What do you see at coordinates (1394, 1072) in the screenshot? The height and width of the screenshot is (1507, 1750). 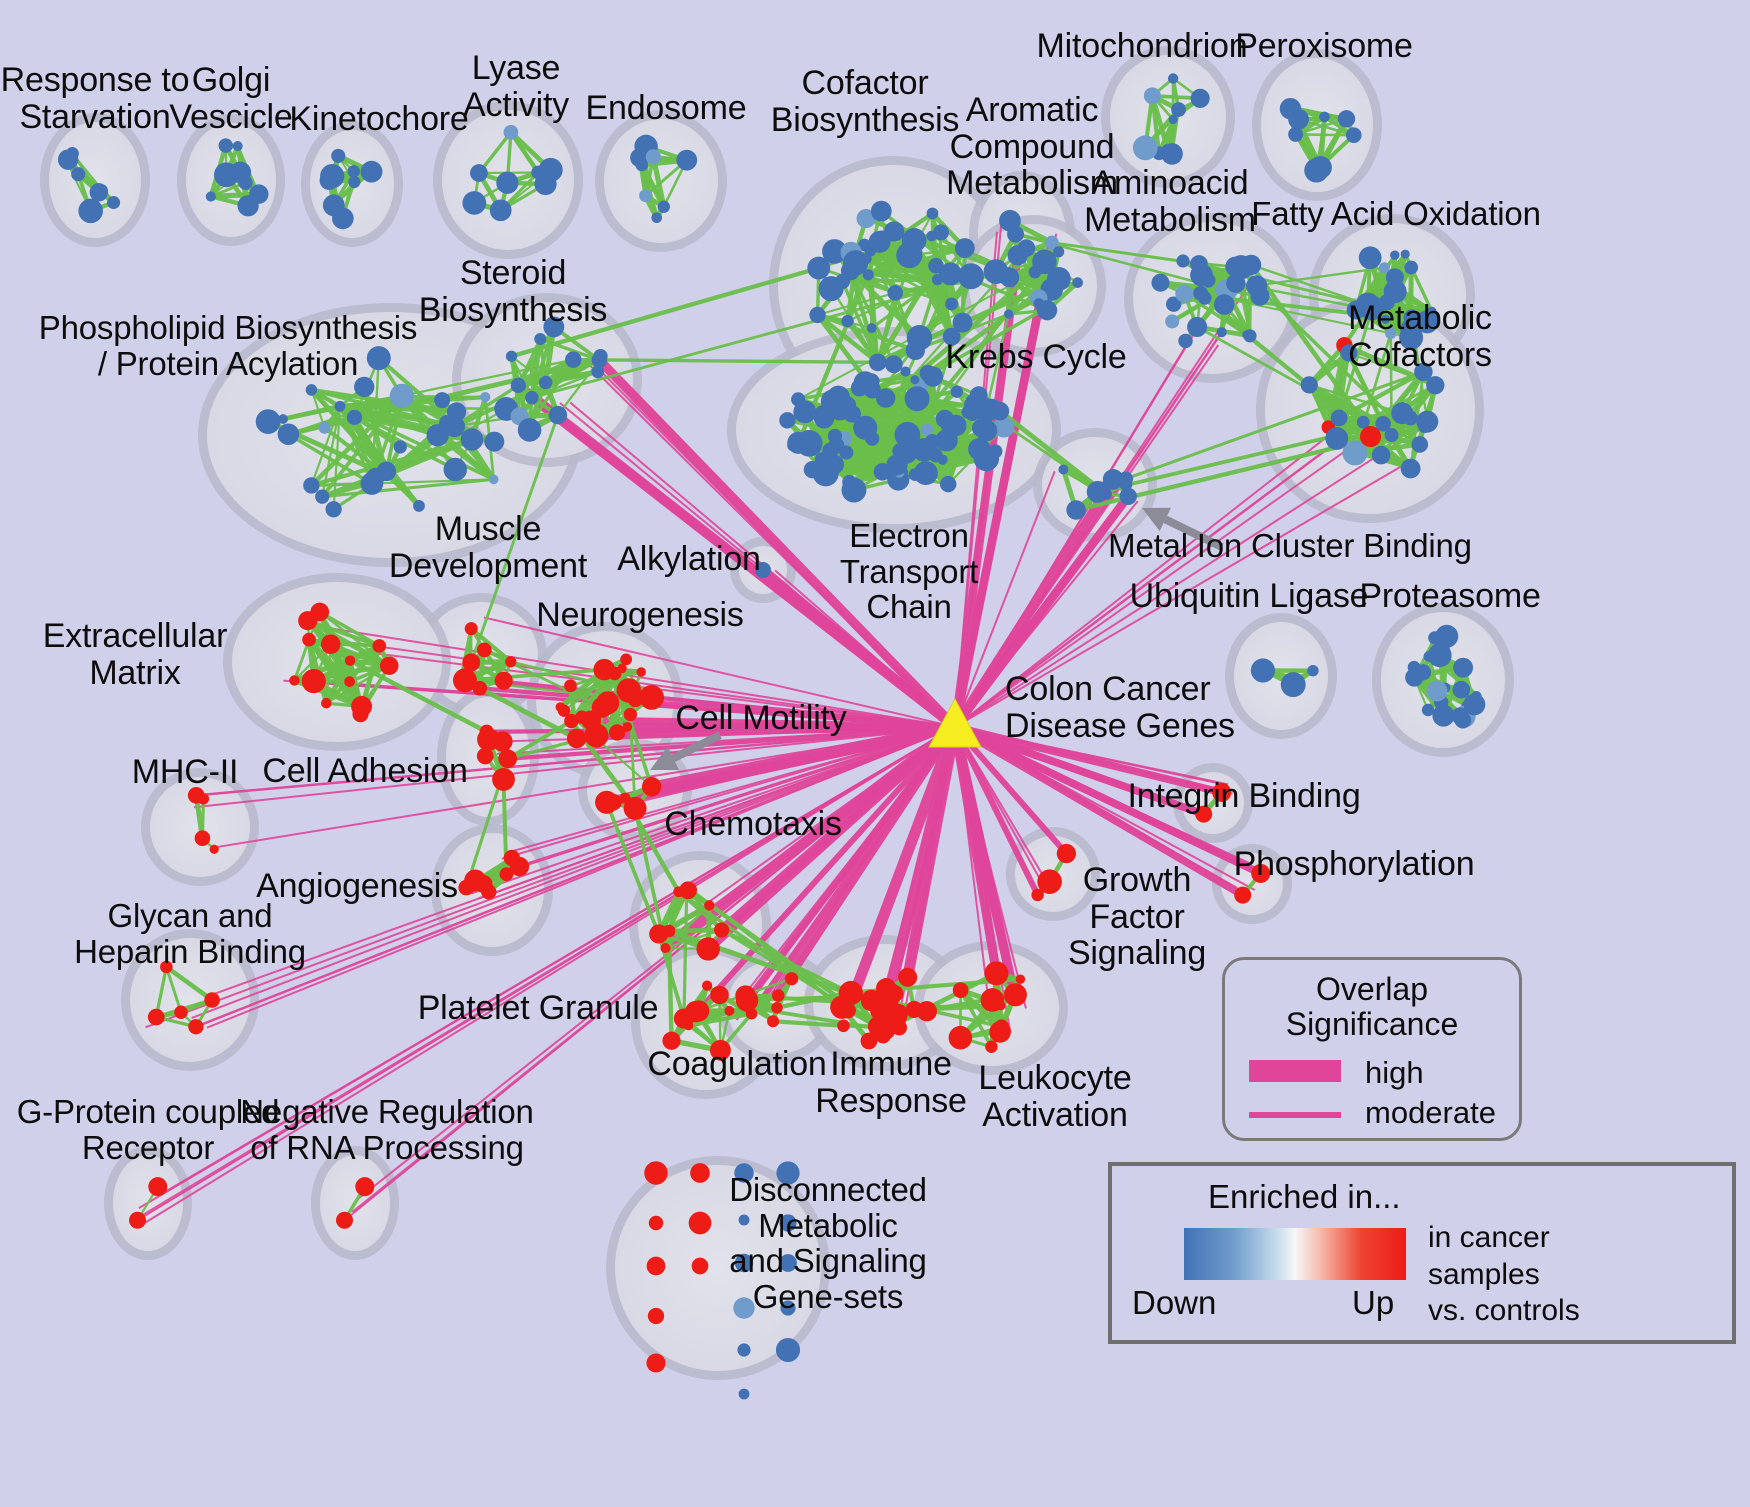 I see `legend-high-label: high` at bounding box center [1394, 1072].